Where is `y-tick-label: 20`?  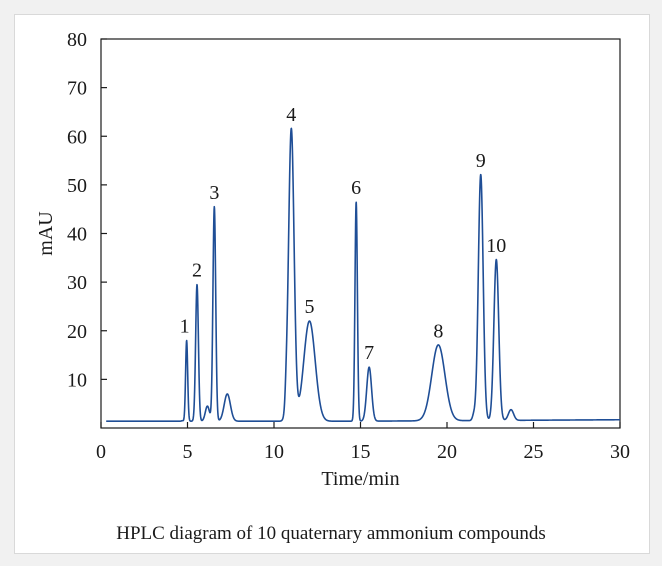
y-tick-label: 20 is located at coordinates (77, 332).